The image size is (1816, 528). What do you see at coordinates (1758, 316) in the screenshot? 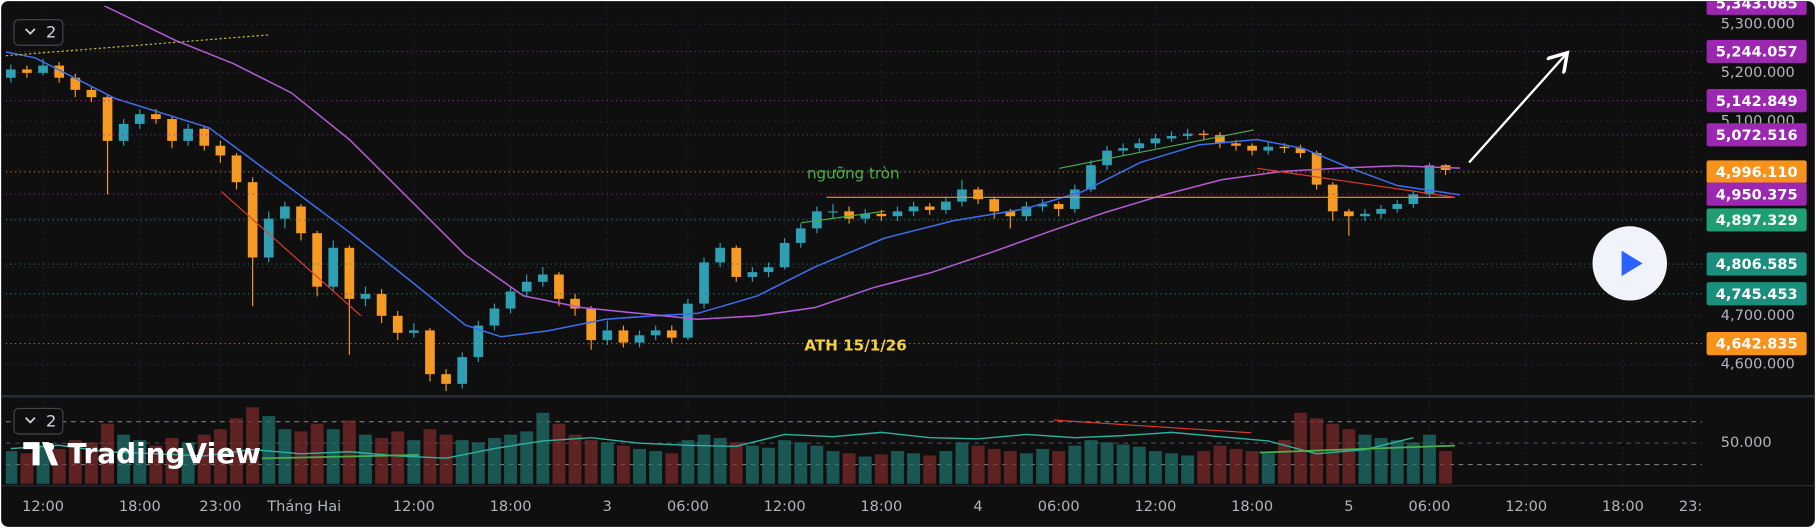
I see `y-tick-label: 4,700.000` at bounding box center [1758, 316].